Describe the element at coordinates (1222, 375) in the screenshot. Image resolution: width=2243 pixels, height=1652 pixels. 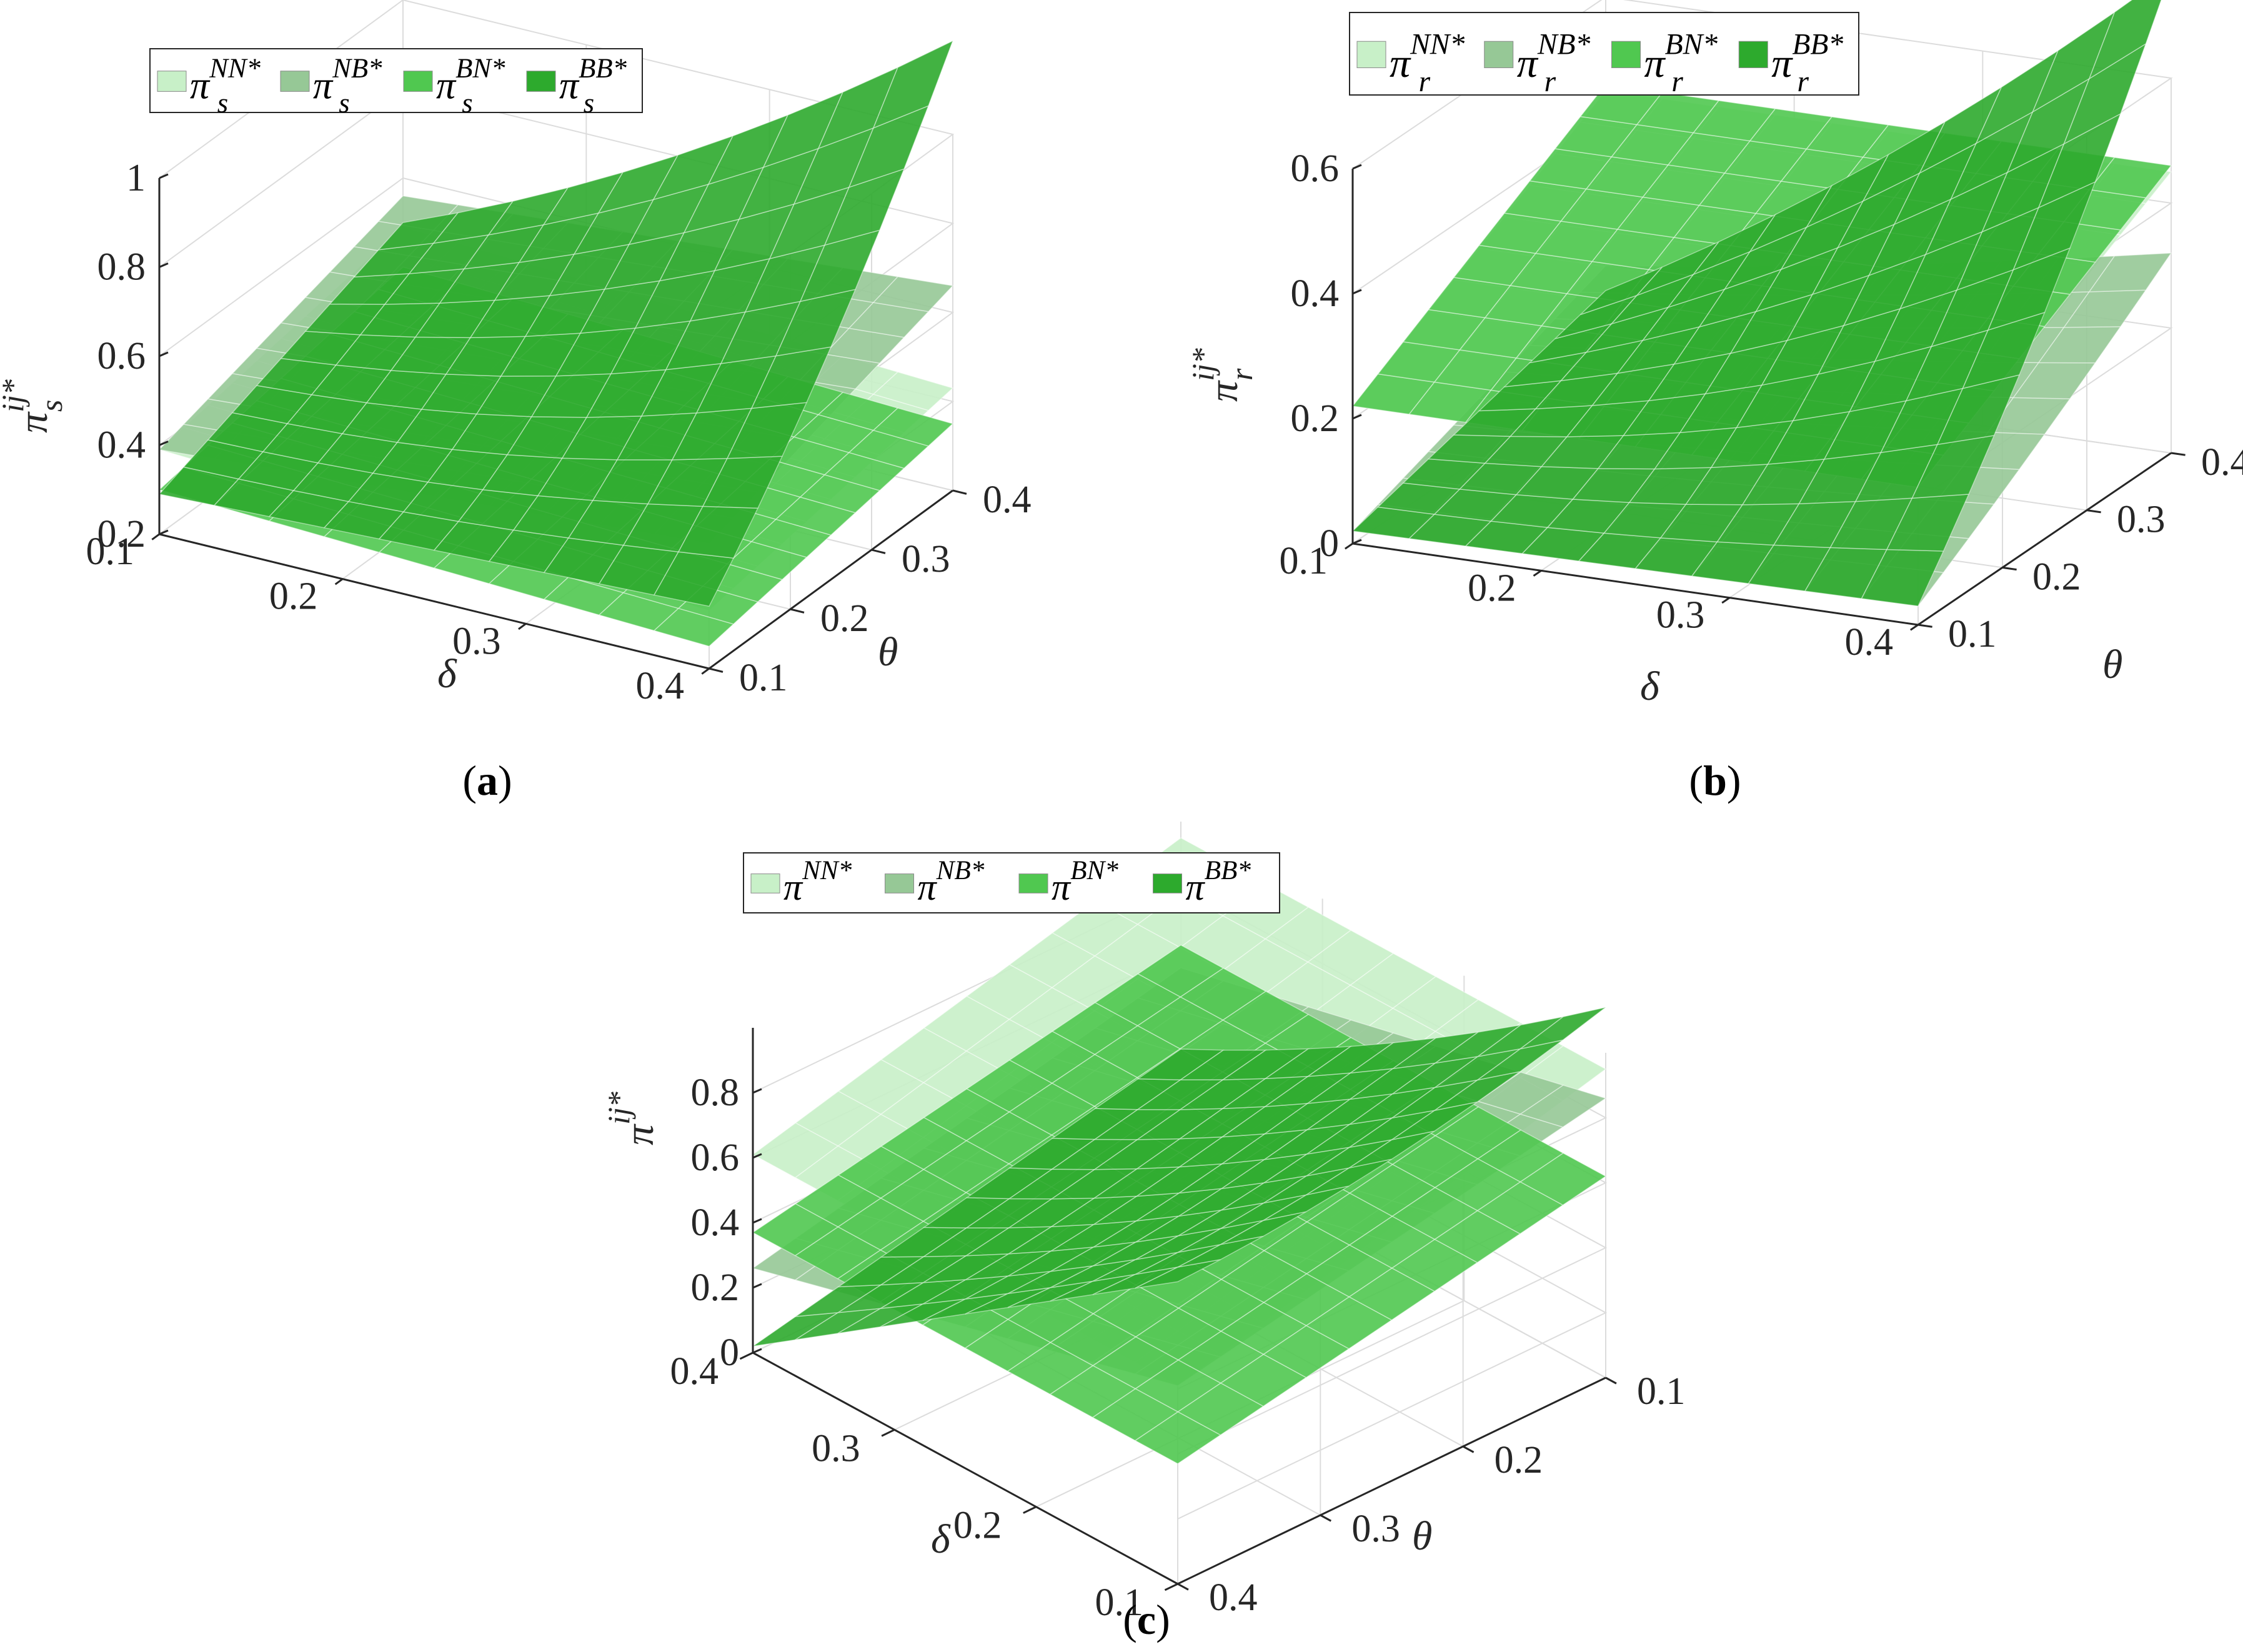
I see `z-axis-label-b: πij* r` at that location.